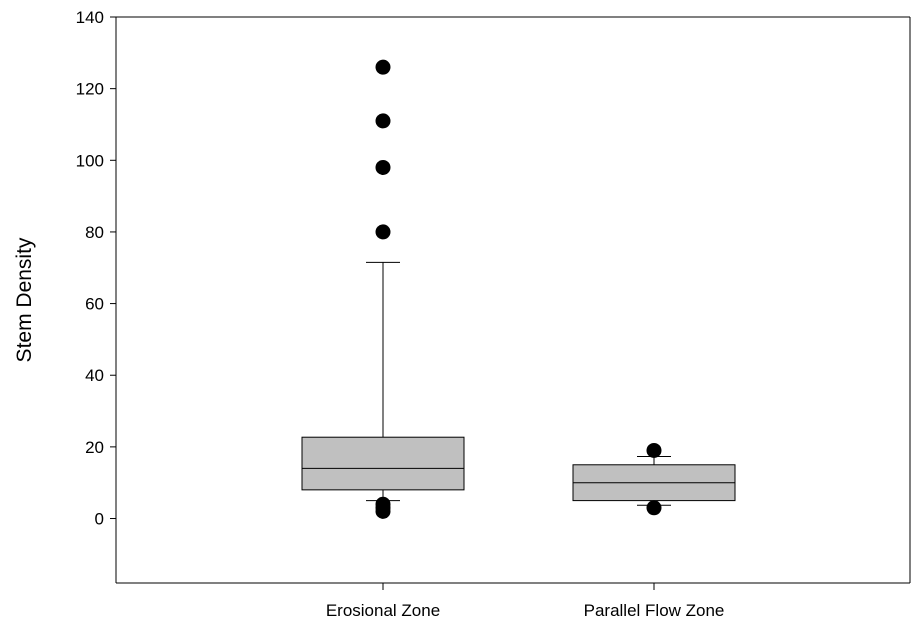  I want to click on y-tick-label: 120, so click(90, 89).